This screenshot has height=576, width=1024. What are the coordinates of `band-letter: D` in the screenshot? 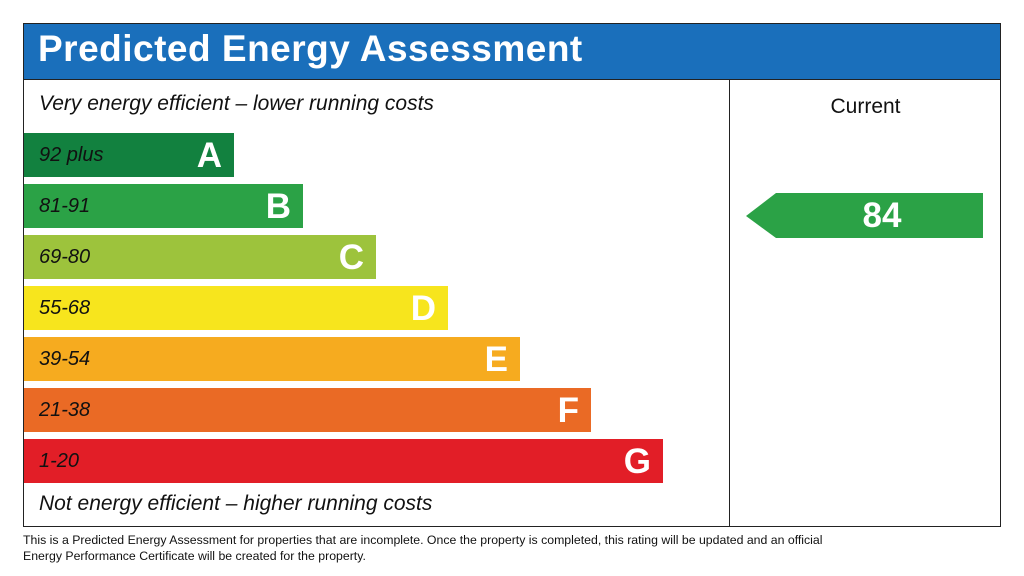 It's located at (423, 308).